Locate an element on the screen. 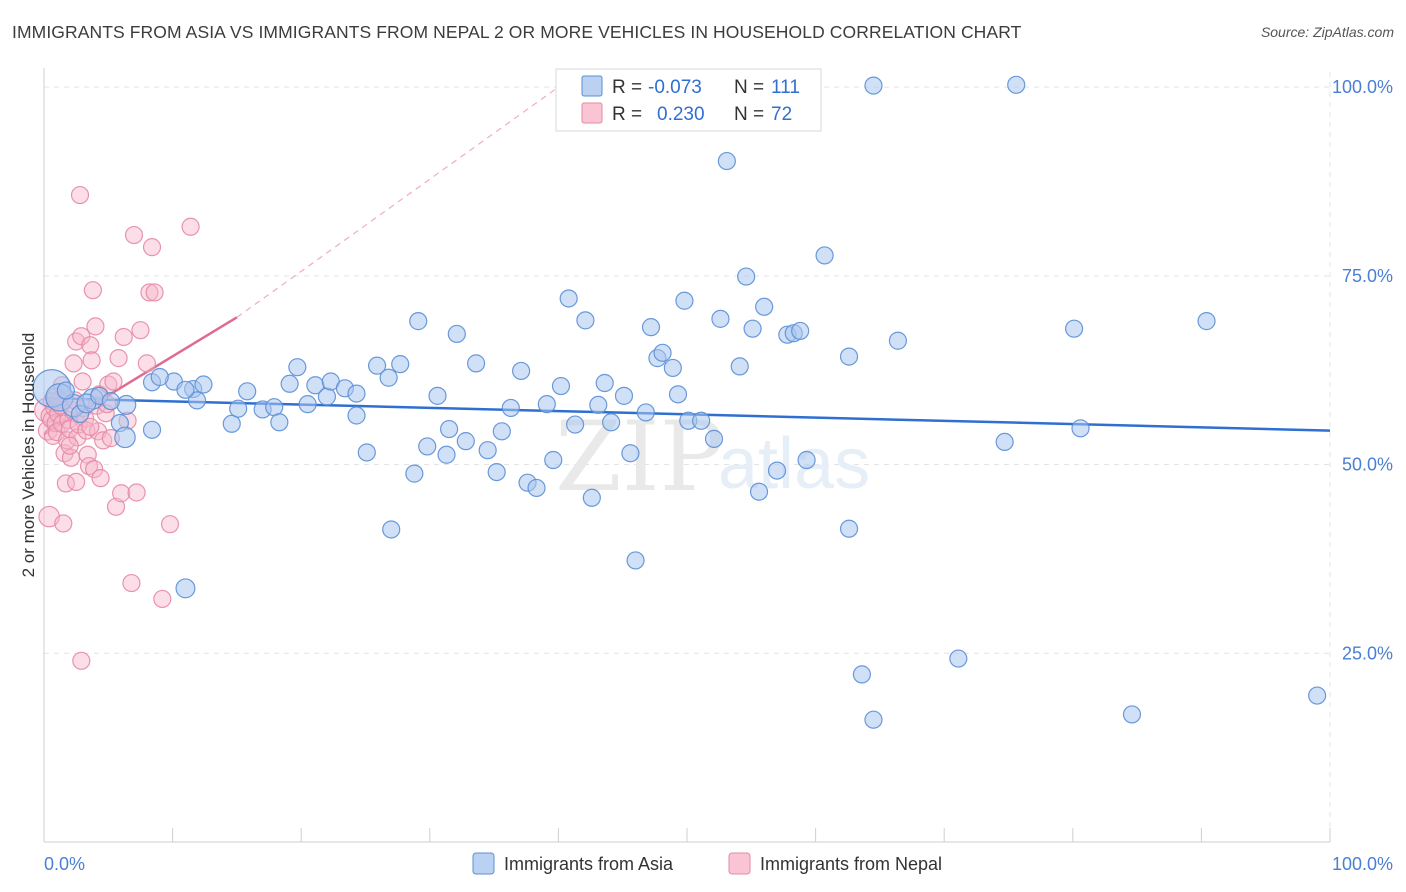 The width and height of the screenshot is (1406, 892). series-legend-swatch-asia is located at coordinates (483, 863).